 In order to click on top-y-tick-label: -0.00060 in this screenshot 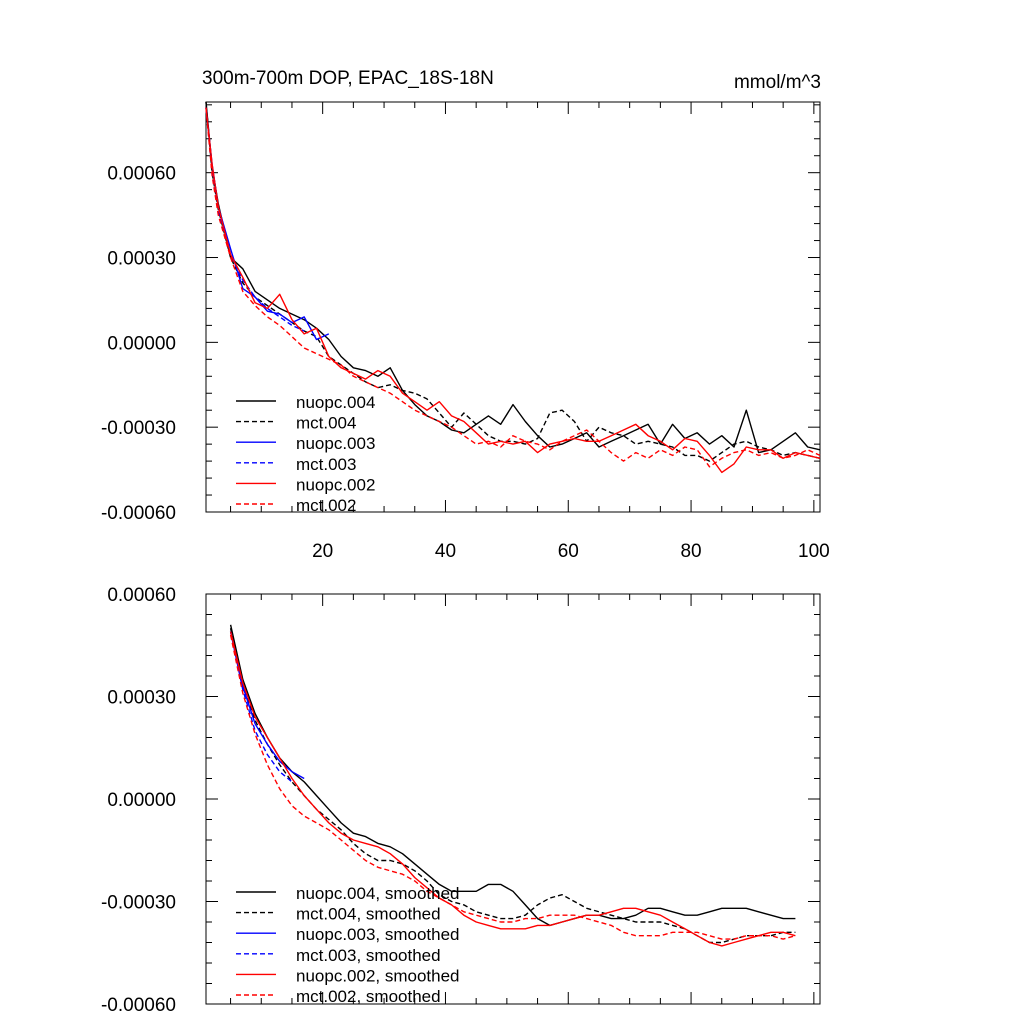, I will do `click(138, 513)`.